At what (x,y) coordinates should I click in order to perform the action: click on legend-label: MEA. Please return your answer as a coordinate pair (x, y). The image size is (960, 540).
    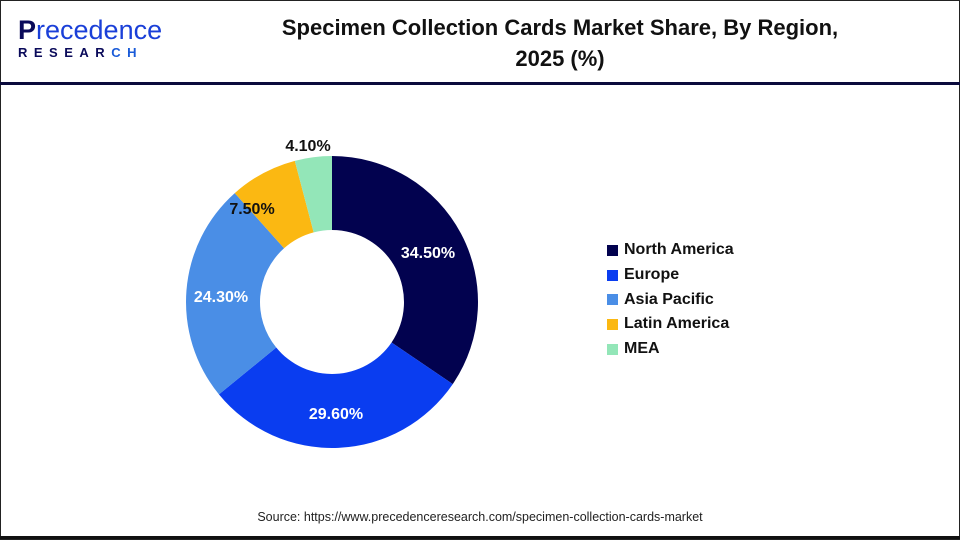
    Looking at the image, I should click on (642, 349).